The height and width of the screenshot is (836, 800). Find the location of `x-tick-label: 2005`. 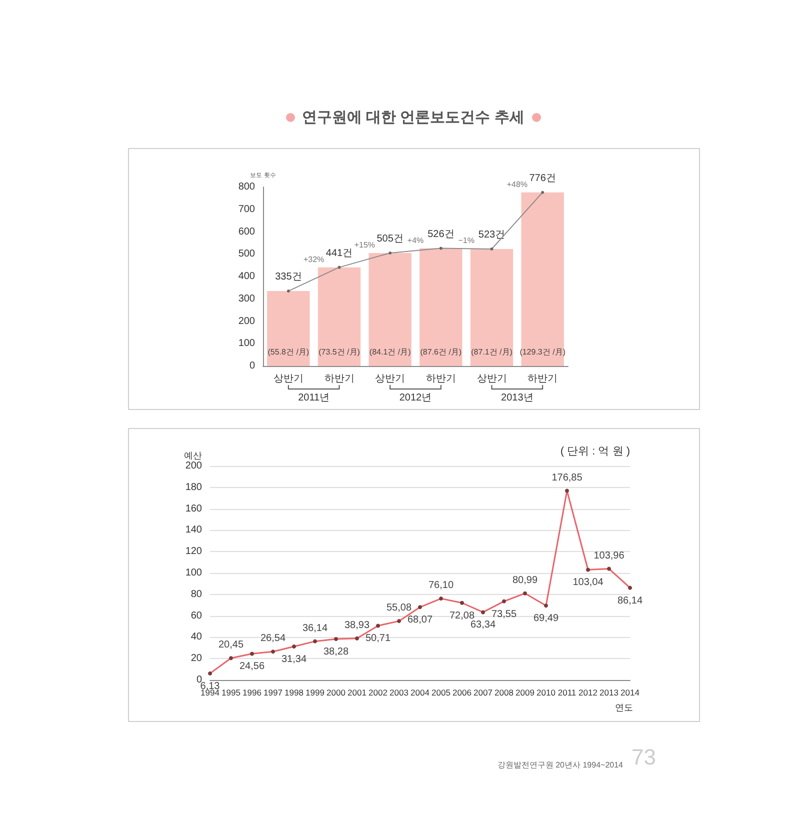

x-tick-label: 2005 is located at coordinates (441, 693).